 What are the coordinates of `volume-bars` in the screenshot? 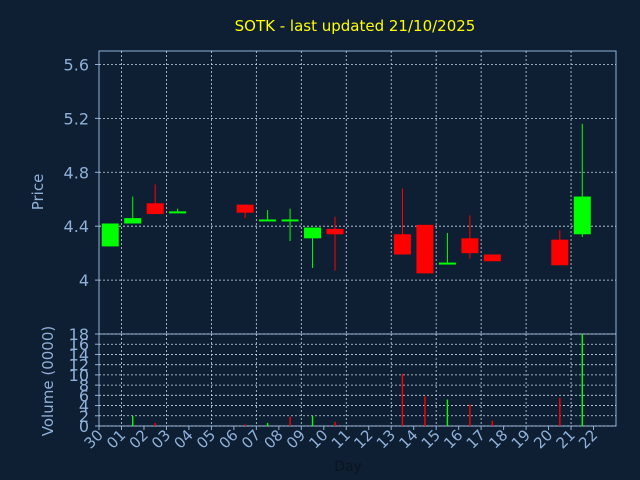 It's located at (357, 380).